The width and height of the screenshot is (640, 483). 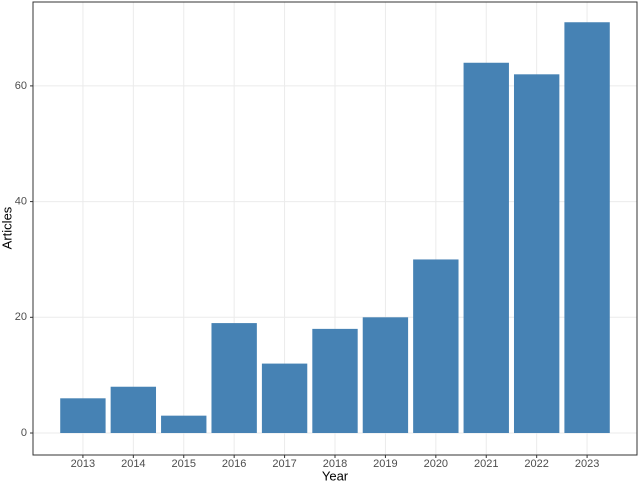 What do you see at coordinates (234, 464) in the screenshot?
I see `x-tick-label: 2016` at bounding box center [234, 464].